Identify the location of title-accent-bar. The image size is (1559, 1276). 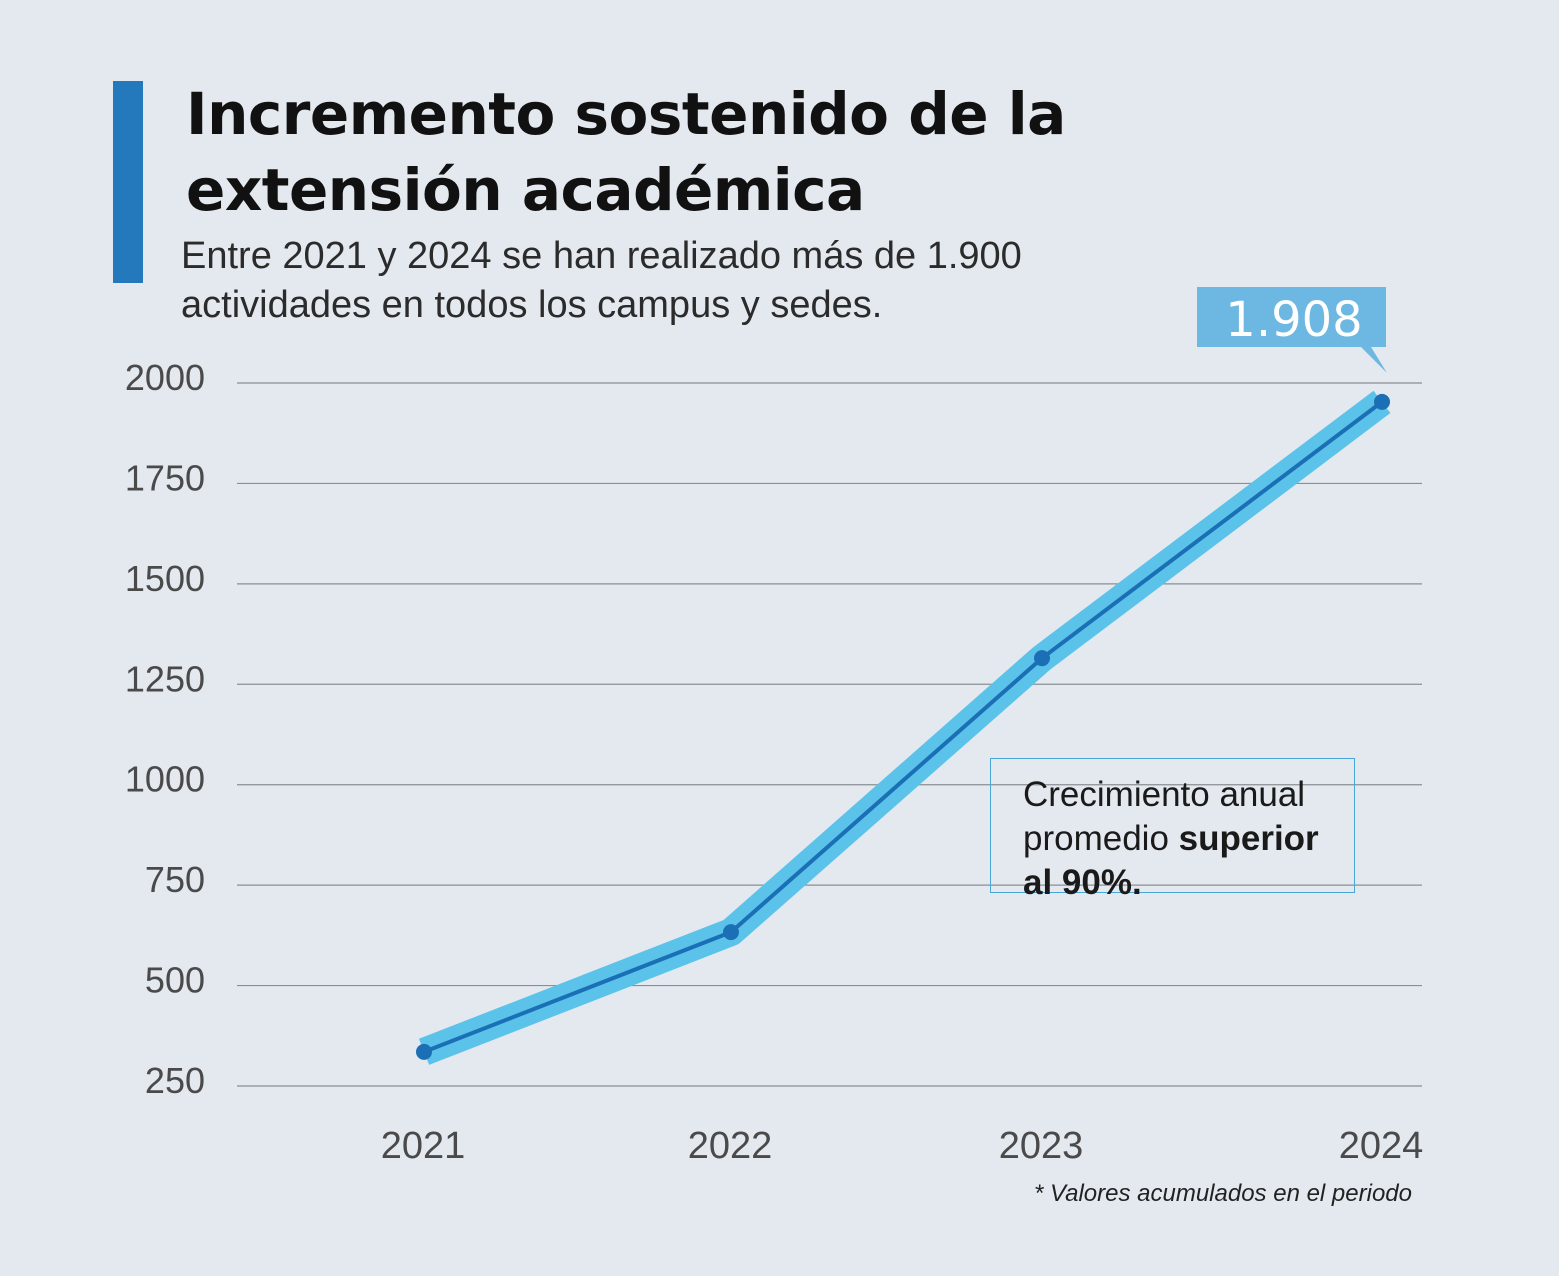
(128, 182).